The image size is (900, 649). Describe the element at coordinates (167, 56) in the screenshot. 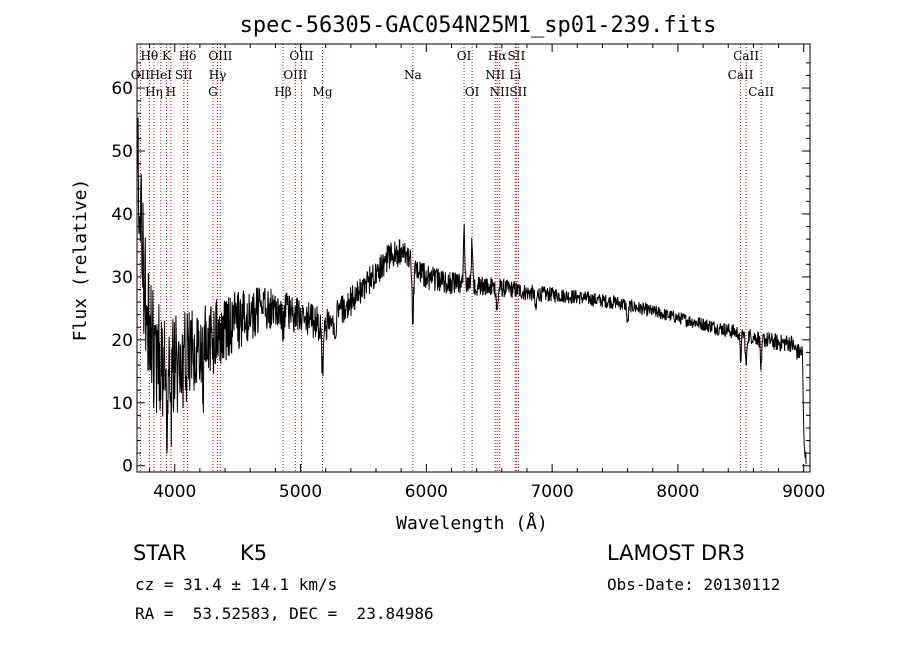

I see `line-label: K` at that location.